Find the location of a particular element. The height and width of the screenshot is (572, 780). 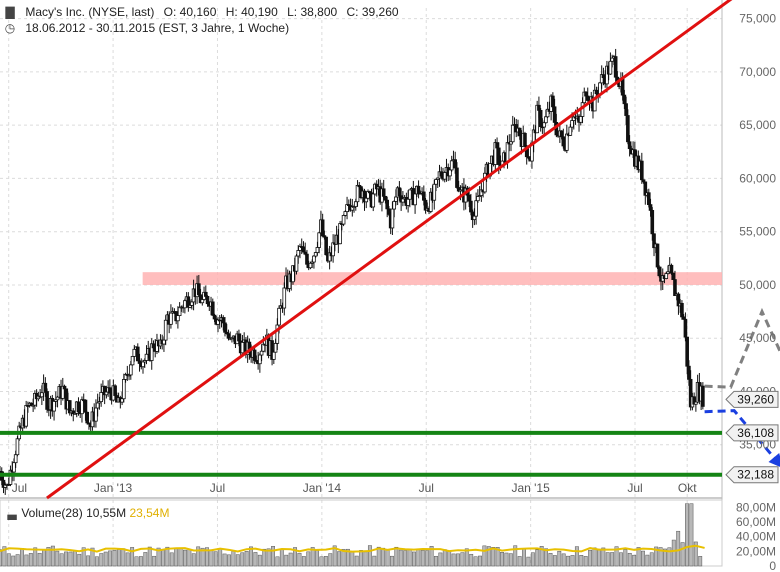

time-tick-label: Jul is located at coordinates (217, 488).